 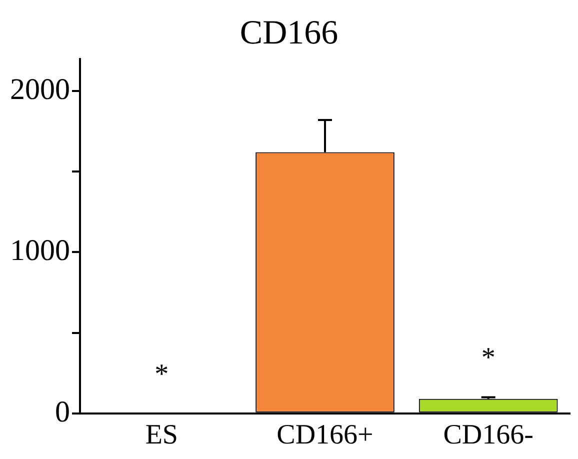 What do you see at coordinates (289, 33) in the screenshot?
I see `chart-title: CD166` at bounding box center [289, 33].